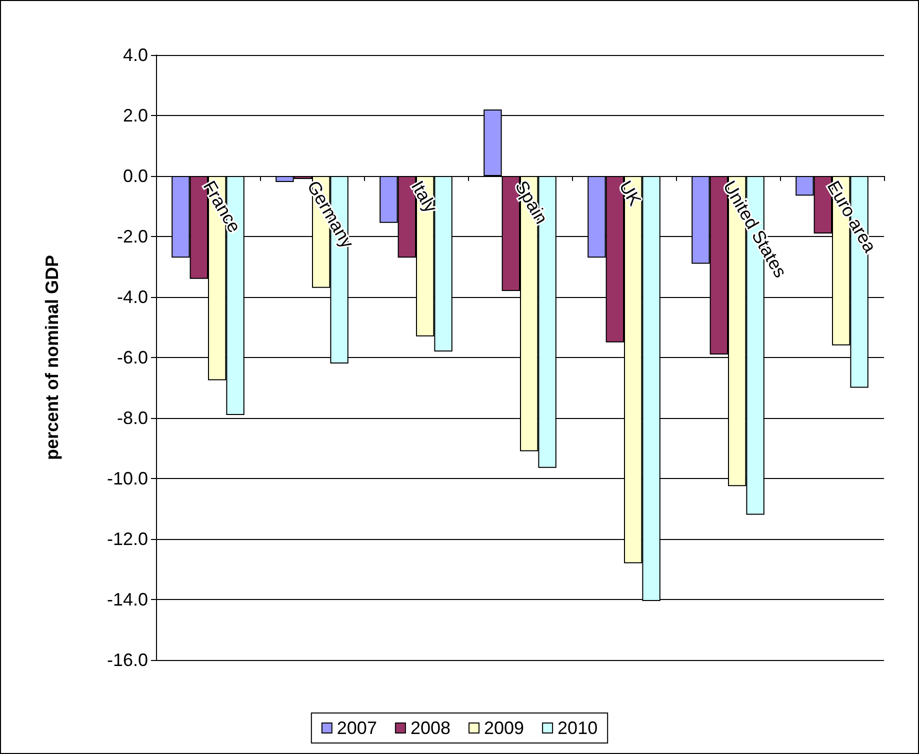 This screenshot has height=754, width=919. What do you see at coordinates (135, 116) in the screenshot?
I see `y-tick-label: 2.0` at bounding box center [135, 116].